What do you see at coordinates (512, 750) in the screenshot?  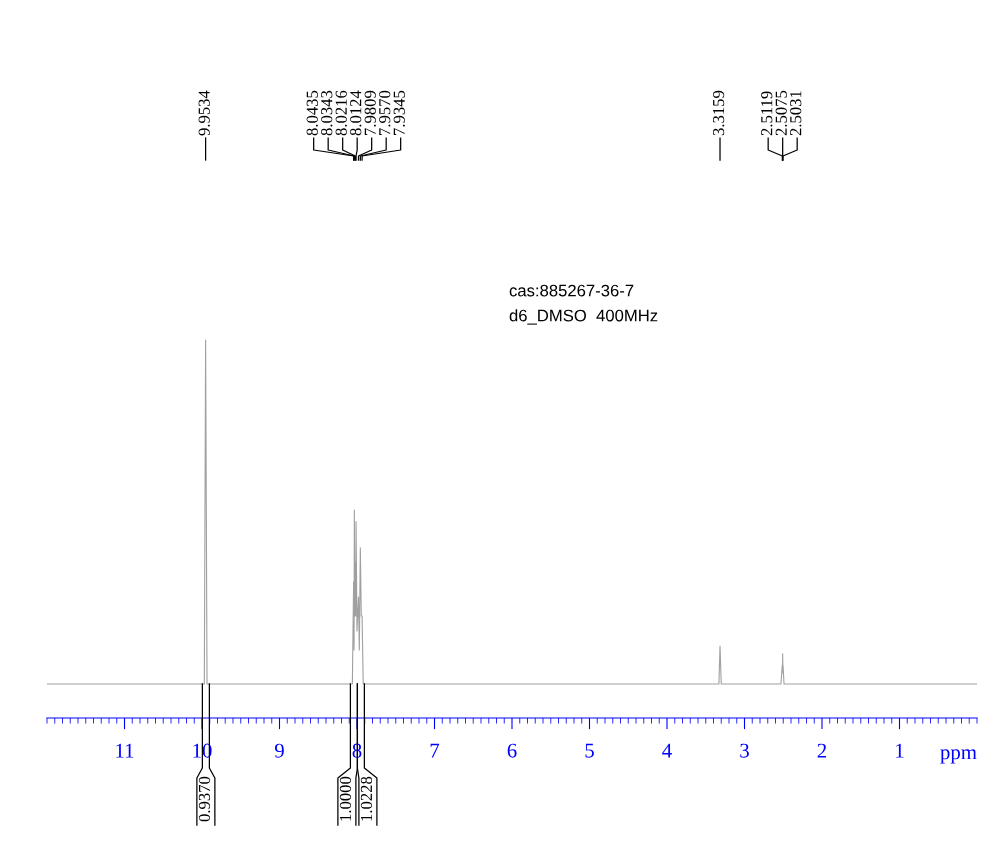 I see `x-tick-label: 6` at bounding box center [512, 750].